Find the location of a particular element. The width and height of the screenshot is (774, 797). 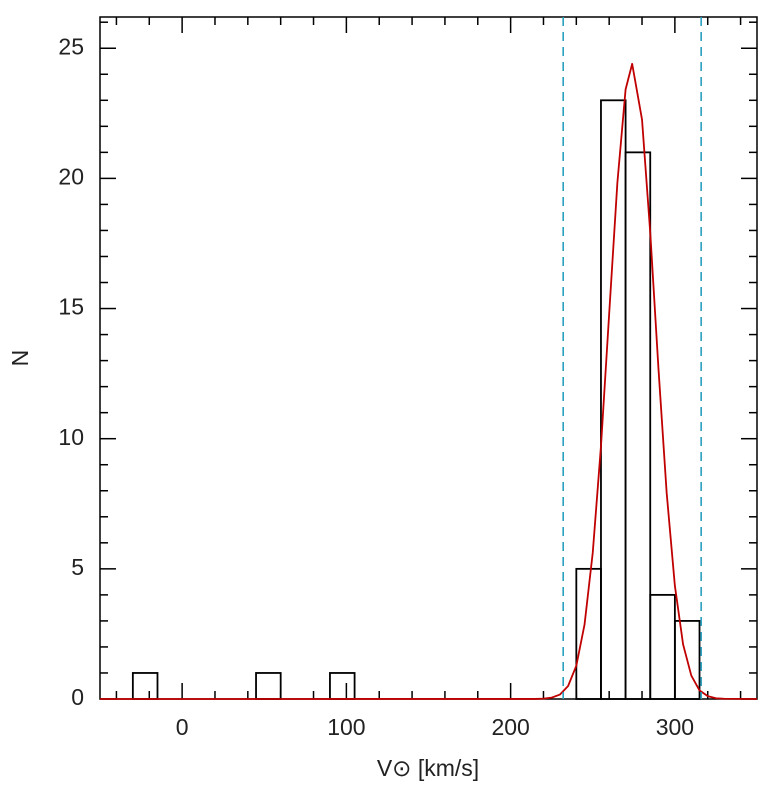

x-tick-label: 100 is located at coordinates (346, 727).